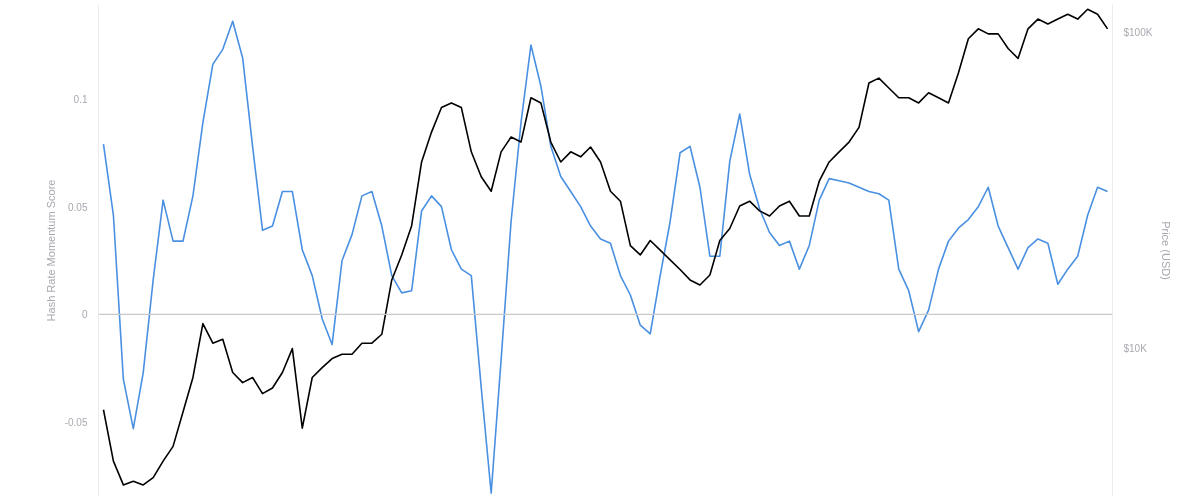 The height and width of the screenshot is (500, 1200). I want to click on y-tick-label: 0.05, so click(78, 207).